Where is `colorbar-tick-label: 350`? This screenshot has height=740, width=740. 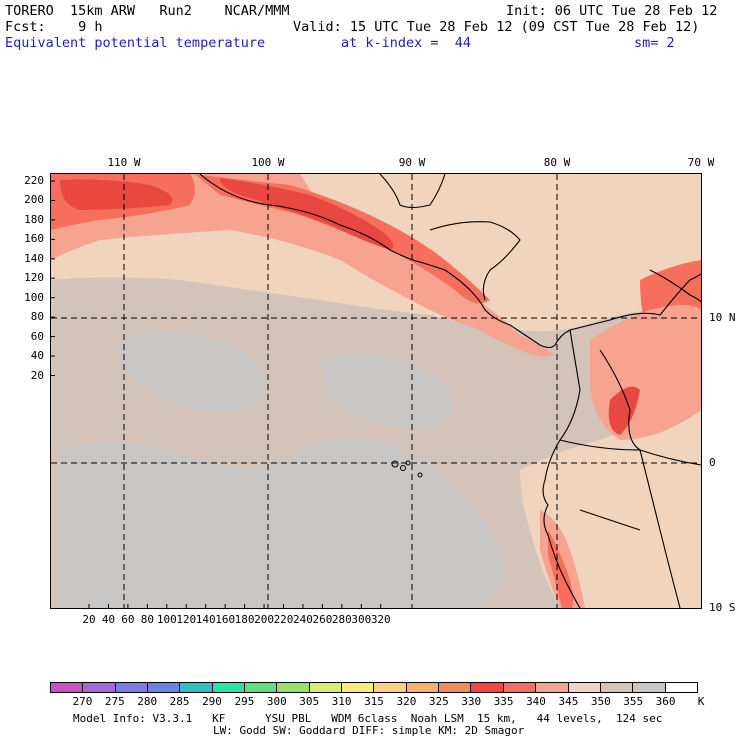 colorbar-tick-label: 350 is located at coordinates (600, 701).